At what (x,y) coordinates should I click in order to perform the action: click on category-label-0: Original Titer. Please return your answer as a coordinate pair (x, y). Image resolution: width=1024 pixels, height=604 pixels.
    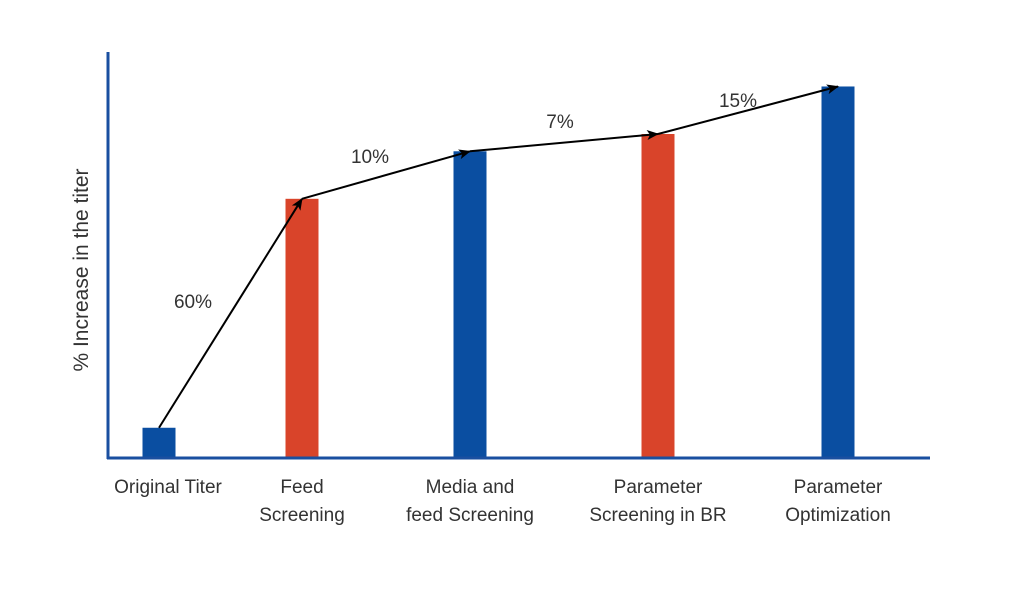
    Looking at the image, I should click on (168, 487).